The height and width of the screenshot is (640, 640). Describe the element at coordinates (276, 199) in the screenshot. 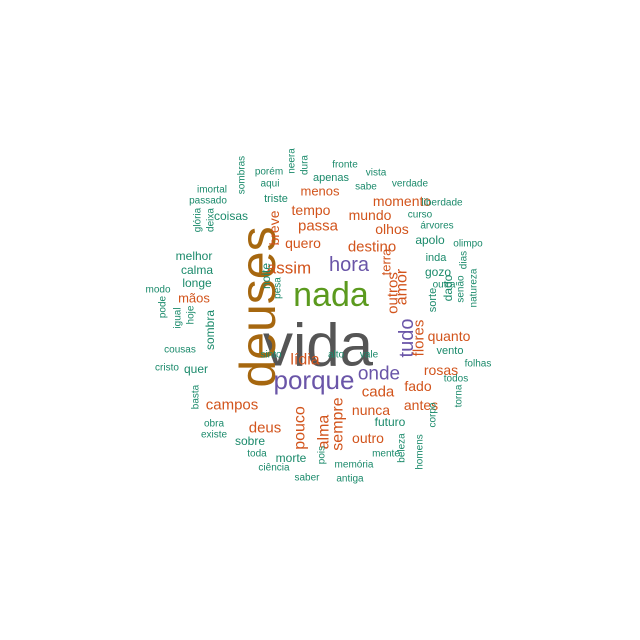

I see `word-triste: triste` at that location.